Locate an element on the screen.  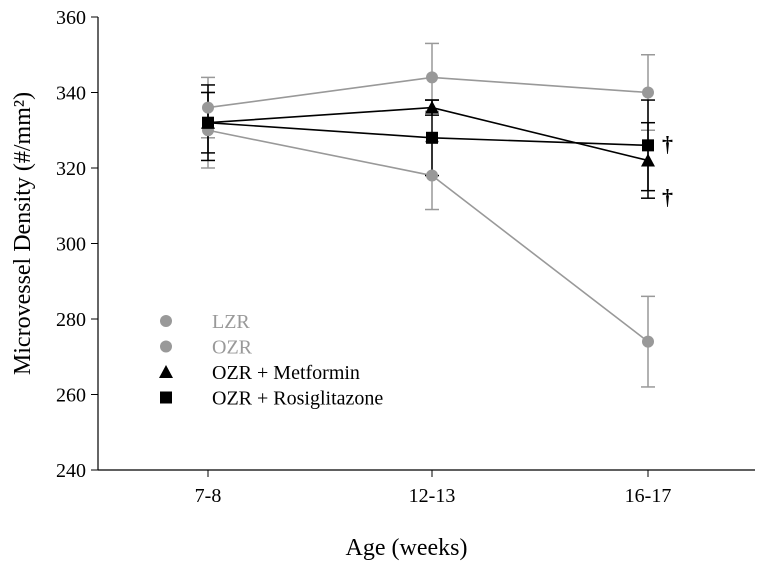
legend-label: LZR is located at coordinates (231, 322).